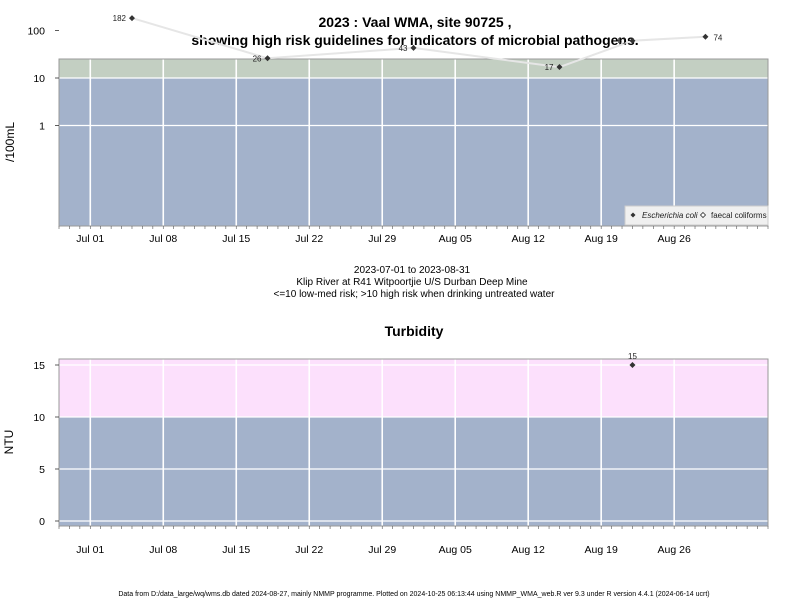 Image resolution: width=800 pixels, height=605 pixels. What do you see at coordinates (415, 22) in the screenshot?
I see `chart-title-line1: 2023 : Vaal WMA, site 90725 ,` at bounding box center [415, 22].